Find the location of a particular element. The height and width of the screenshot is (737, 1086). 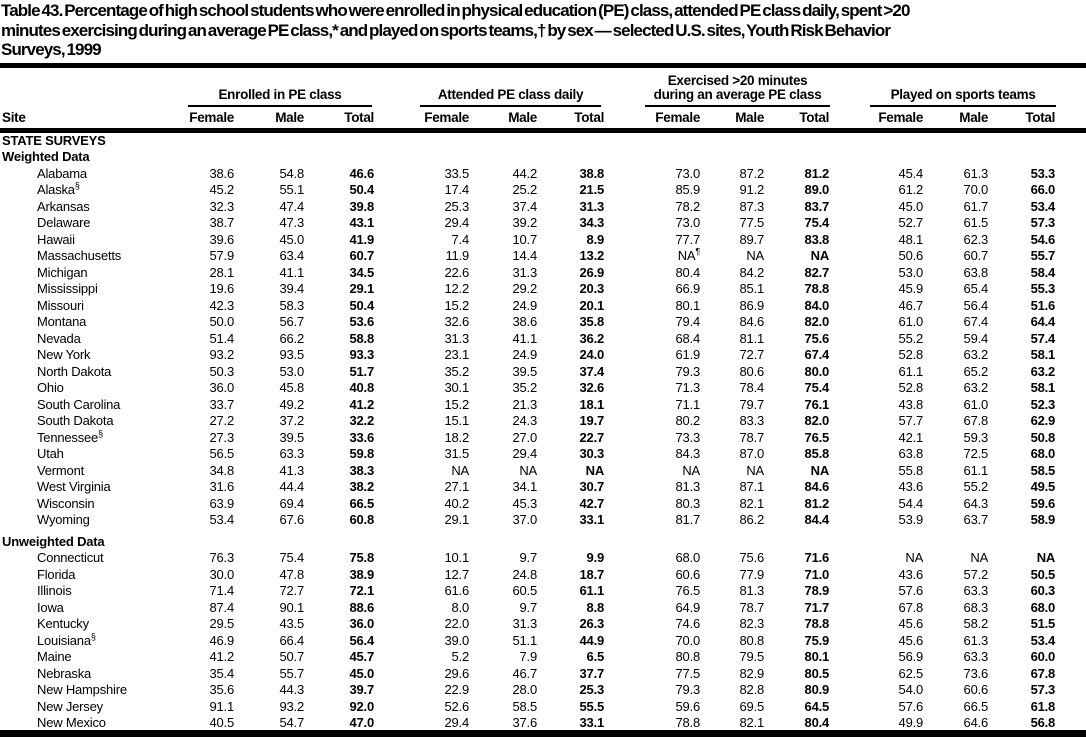

value-cell: 71.4 is located at coordinates (221, 590).